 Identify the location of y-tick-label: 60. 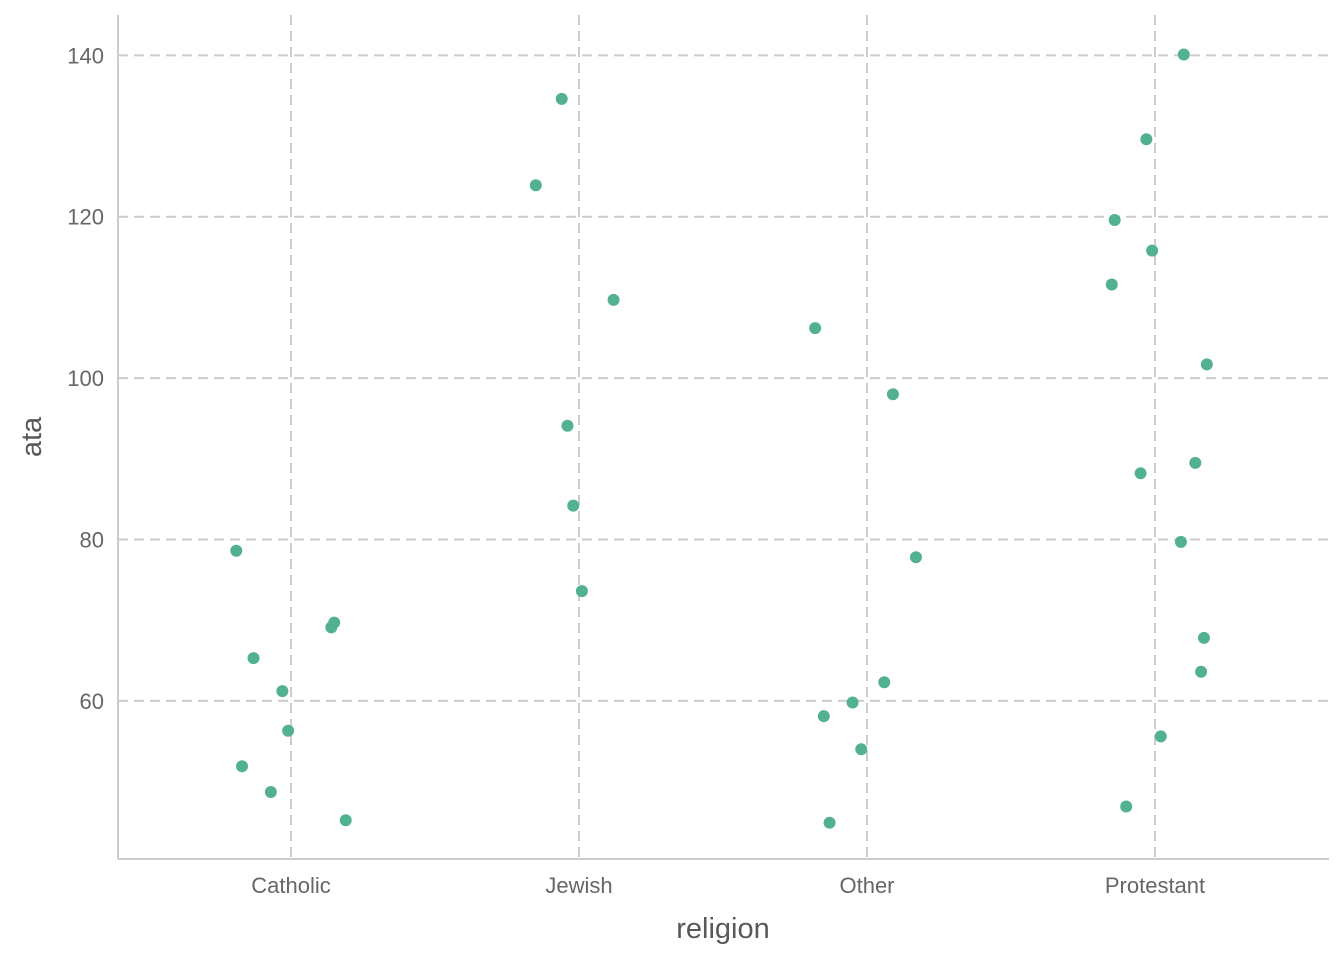
(92, 701).